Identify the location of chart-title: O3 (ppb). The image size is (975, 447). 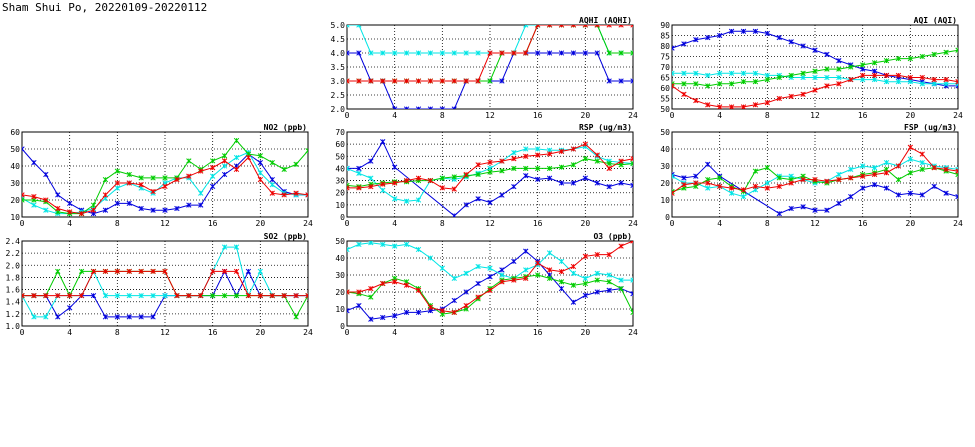
(612, 236).